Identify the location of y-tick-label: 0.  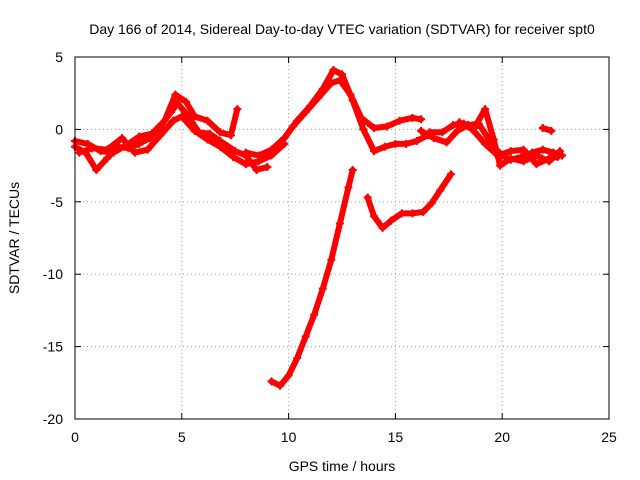
(59, 129).